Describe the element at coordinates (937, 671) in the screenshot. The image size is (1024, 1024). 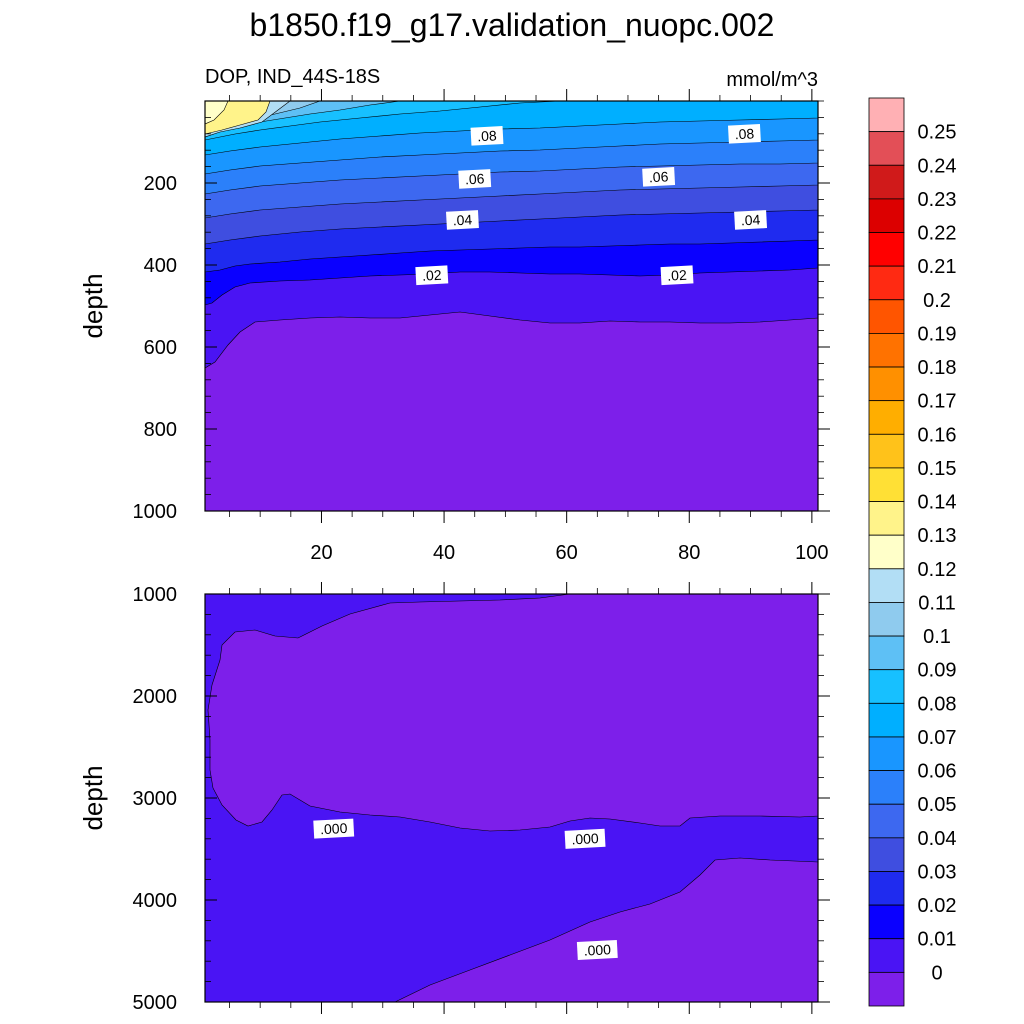
I see `colorbar-label: 0.09` at that location.